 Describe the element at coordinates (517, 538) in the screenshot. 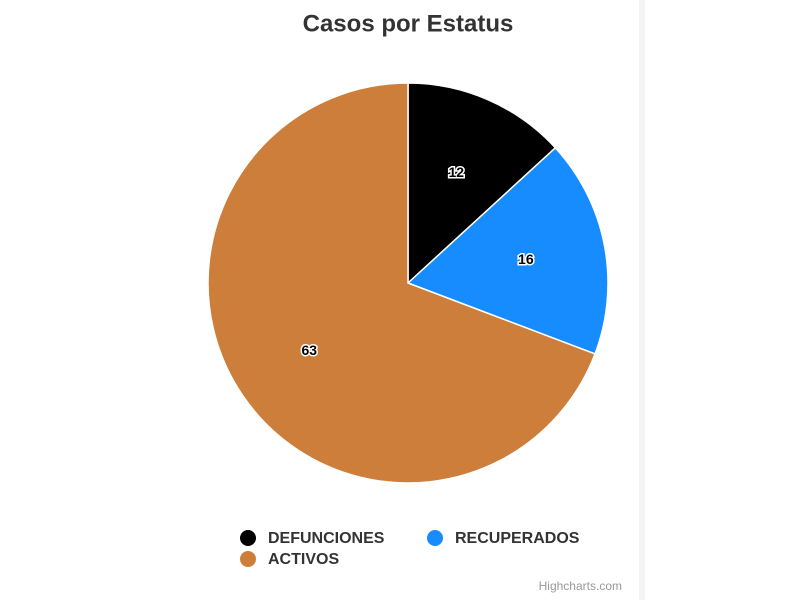

I see `legend-label: RECUPERADOS` at that location.